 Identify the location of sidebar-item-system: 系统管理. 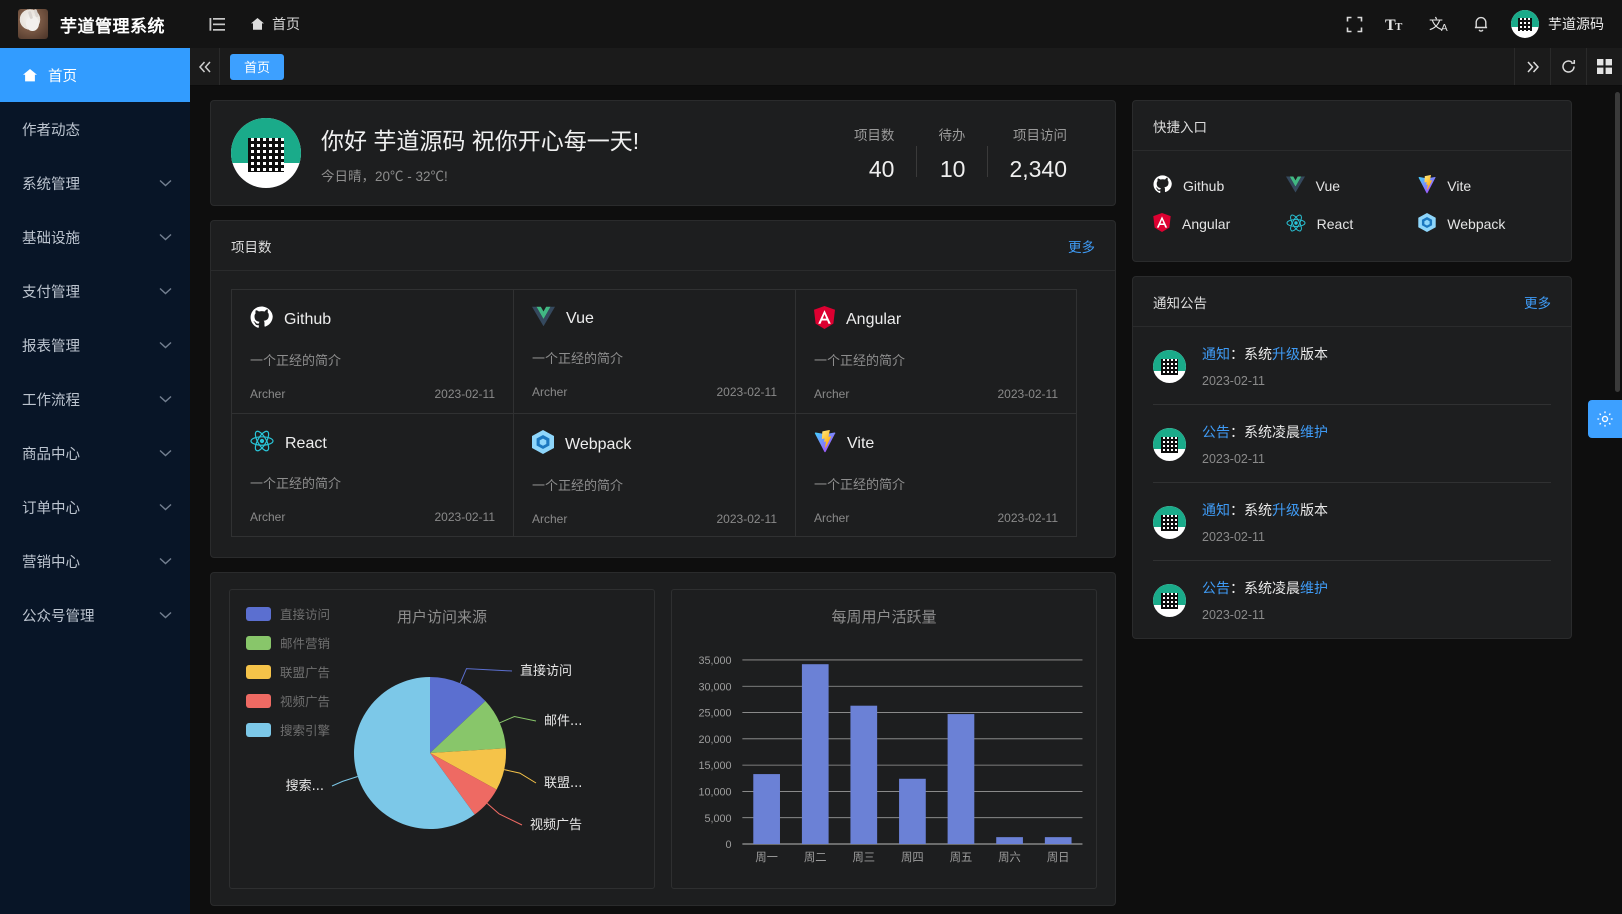
(95, 183).